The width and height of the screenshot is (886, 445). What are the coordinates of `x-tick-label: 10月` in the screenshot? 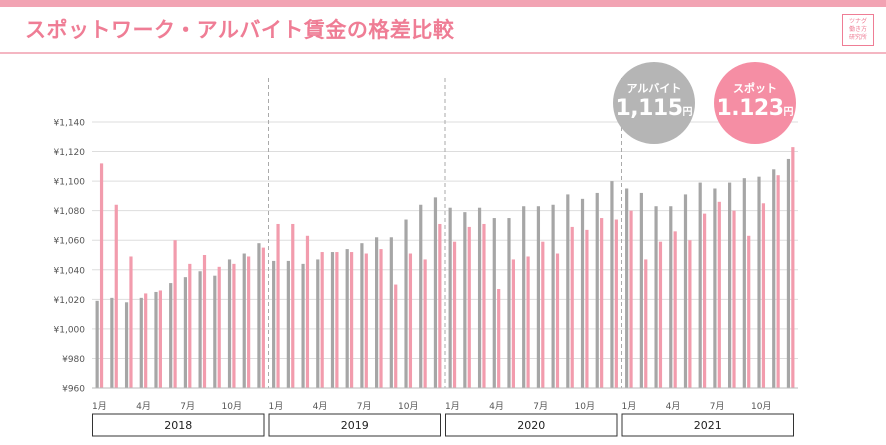 It's located at (408, 406).